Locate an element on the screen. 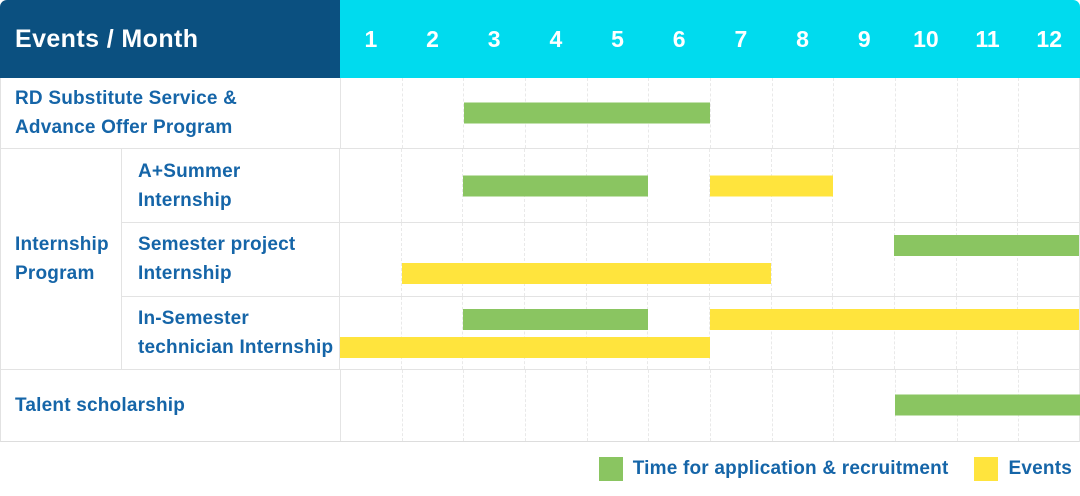 The width and height of the screenshot is (1080, 496). group-label-line: Internship is located at coordinates (62, 244).